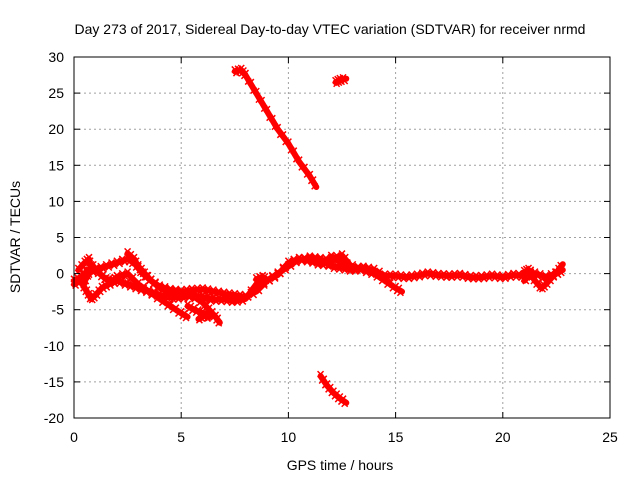 The image size is (640, 480). Describe the element at coordinates (56, 57) in the screenshot. I see `y-tick-label: 30` at that location.